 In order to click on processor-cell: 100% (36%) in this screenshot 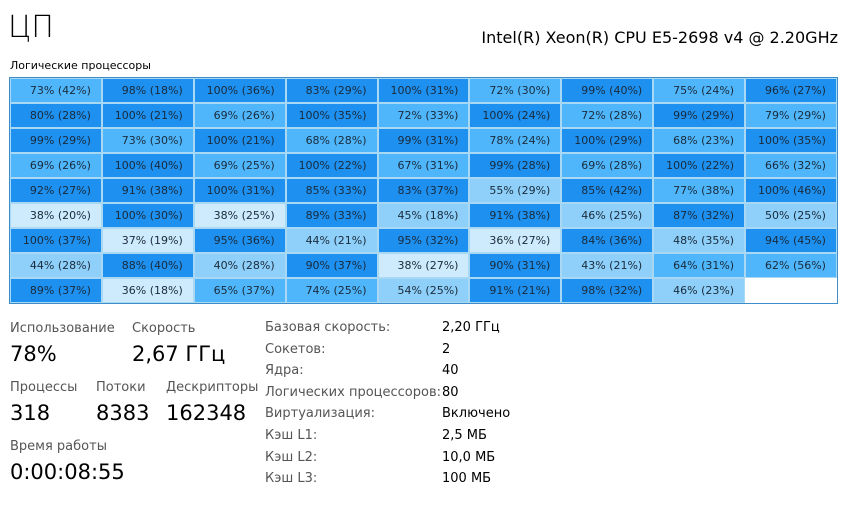, I will do `click(239, 90)`.